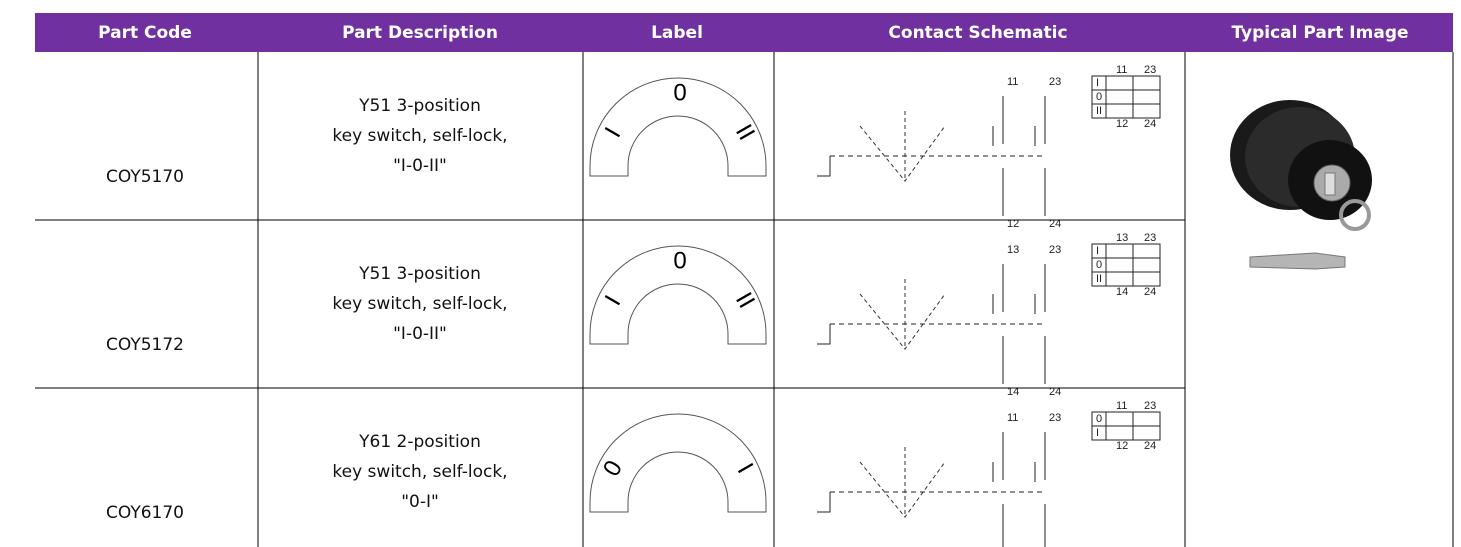 This screenshot has height=547, width=1461. What do you see at coordinates (145, 33) in the screenshot?
I see `header-cell: Part Code` at bounding box center [145, 33].